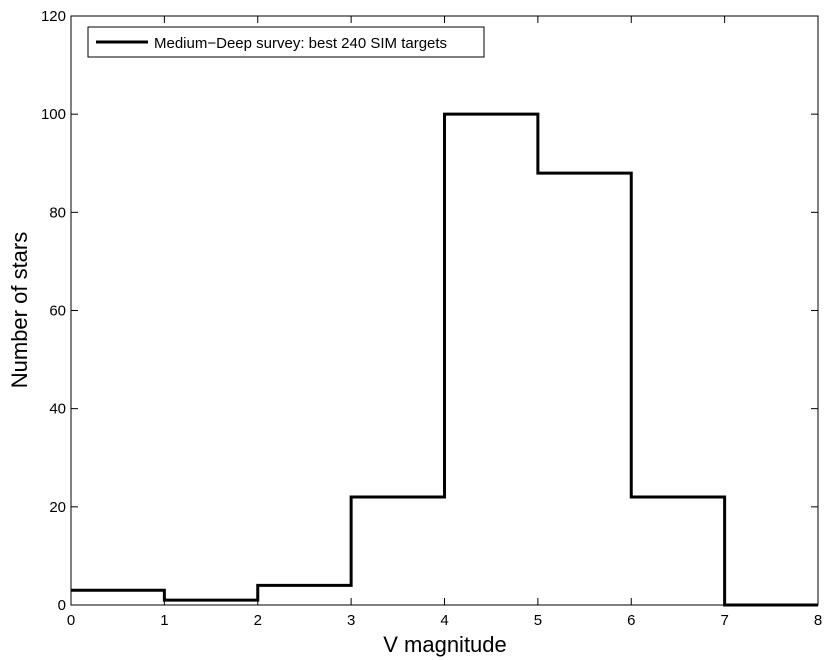 Image resolution: width=830 pixels, height=660 pixels. What do you see at coordinates (164, 620) in the screenshot?
I see `x-tick-label: 1` at bounding box center [164, 620].